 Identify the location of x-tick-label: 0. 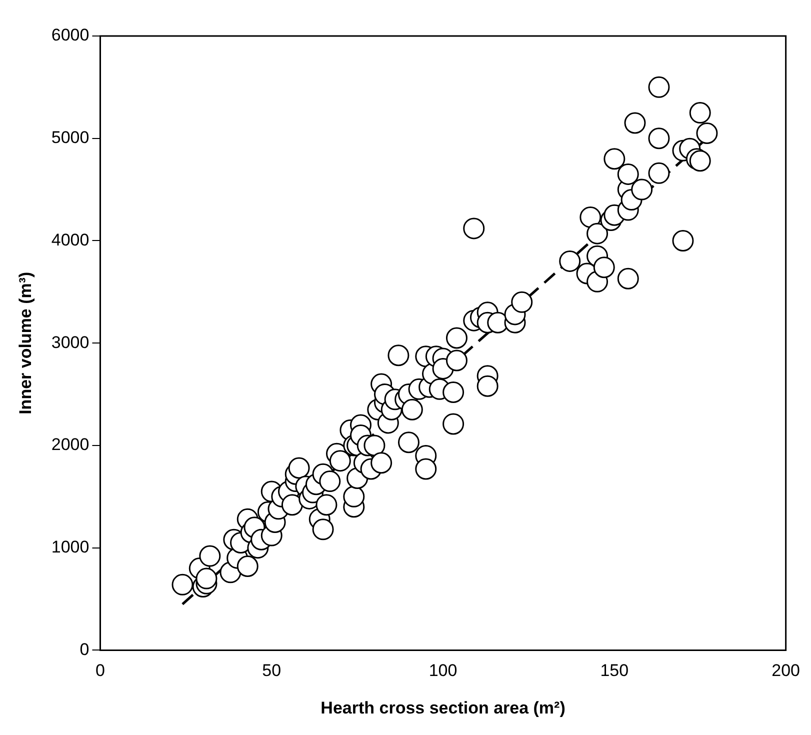
(100, 670).